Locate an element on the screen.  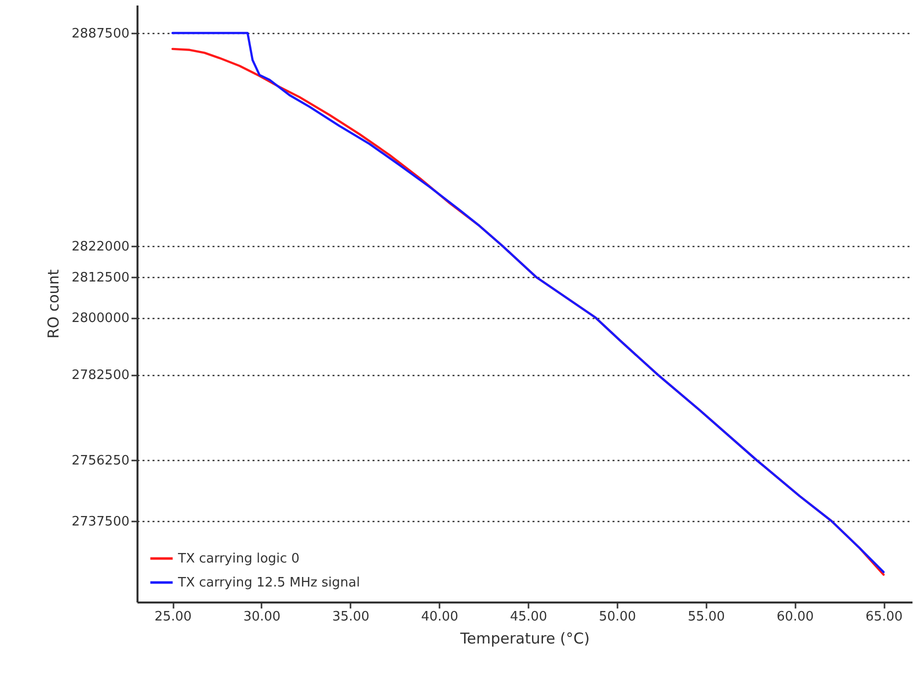
y-axis-title: RO count is located at coordinates (53, 304).